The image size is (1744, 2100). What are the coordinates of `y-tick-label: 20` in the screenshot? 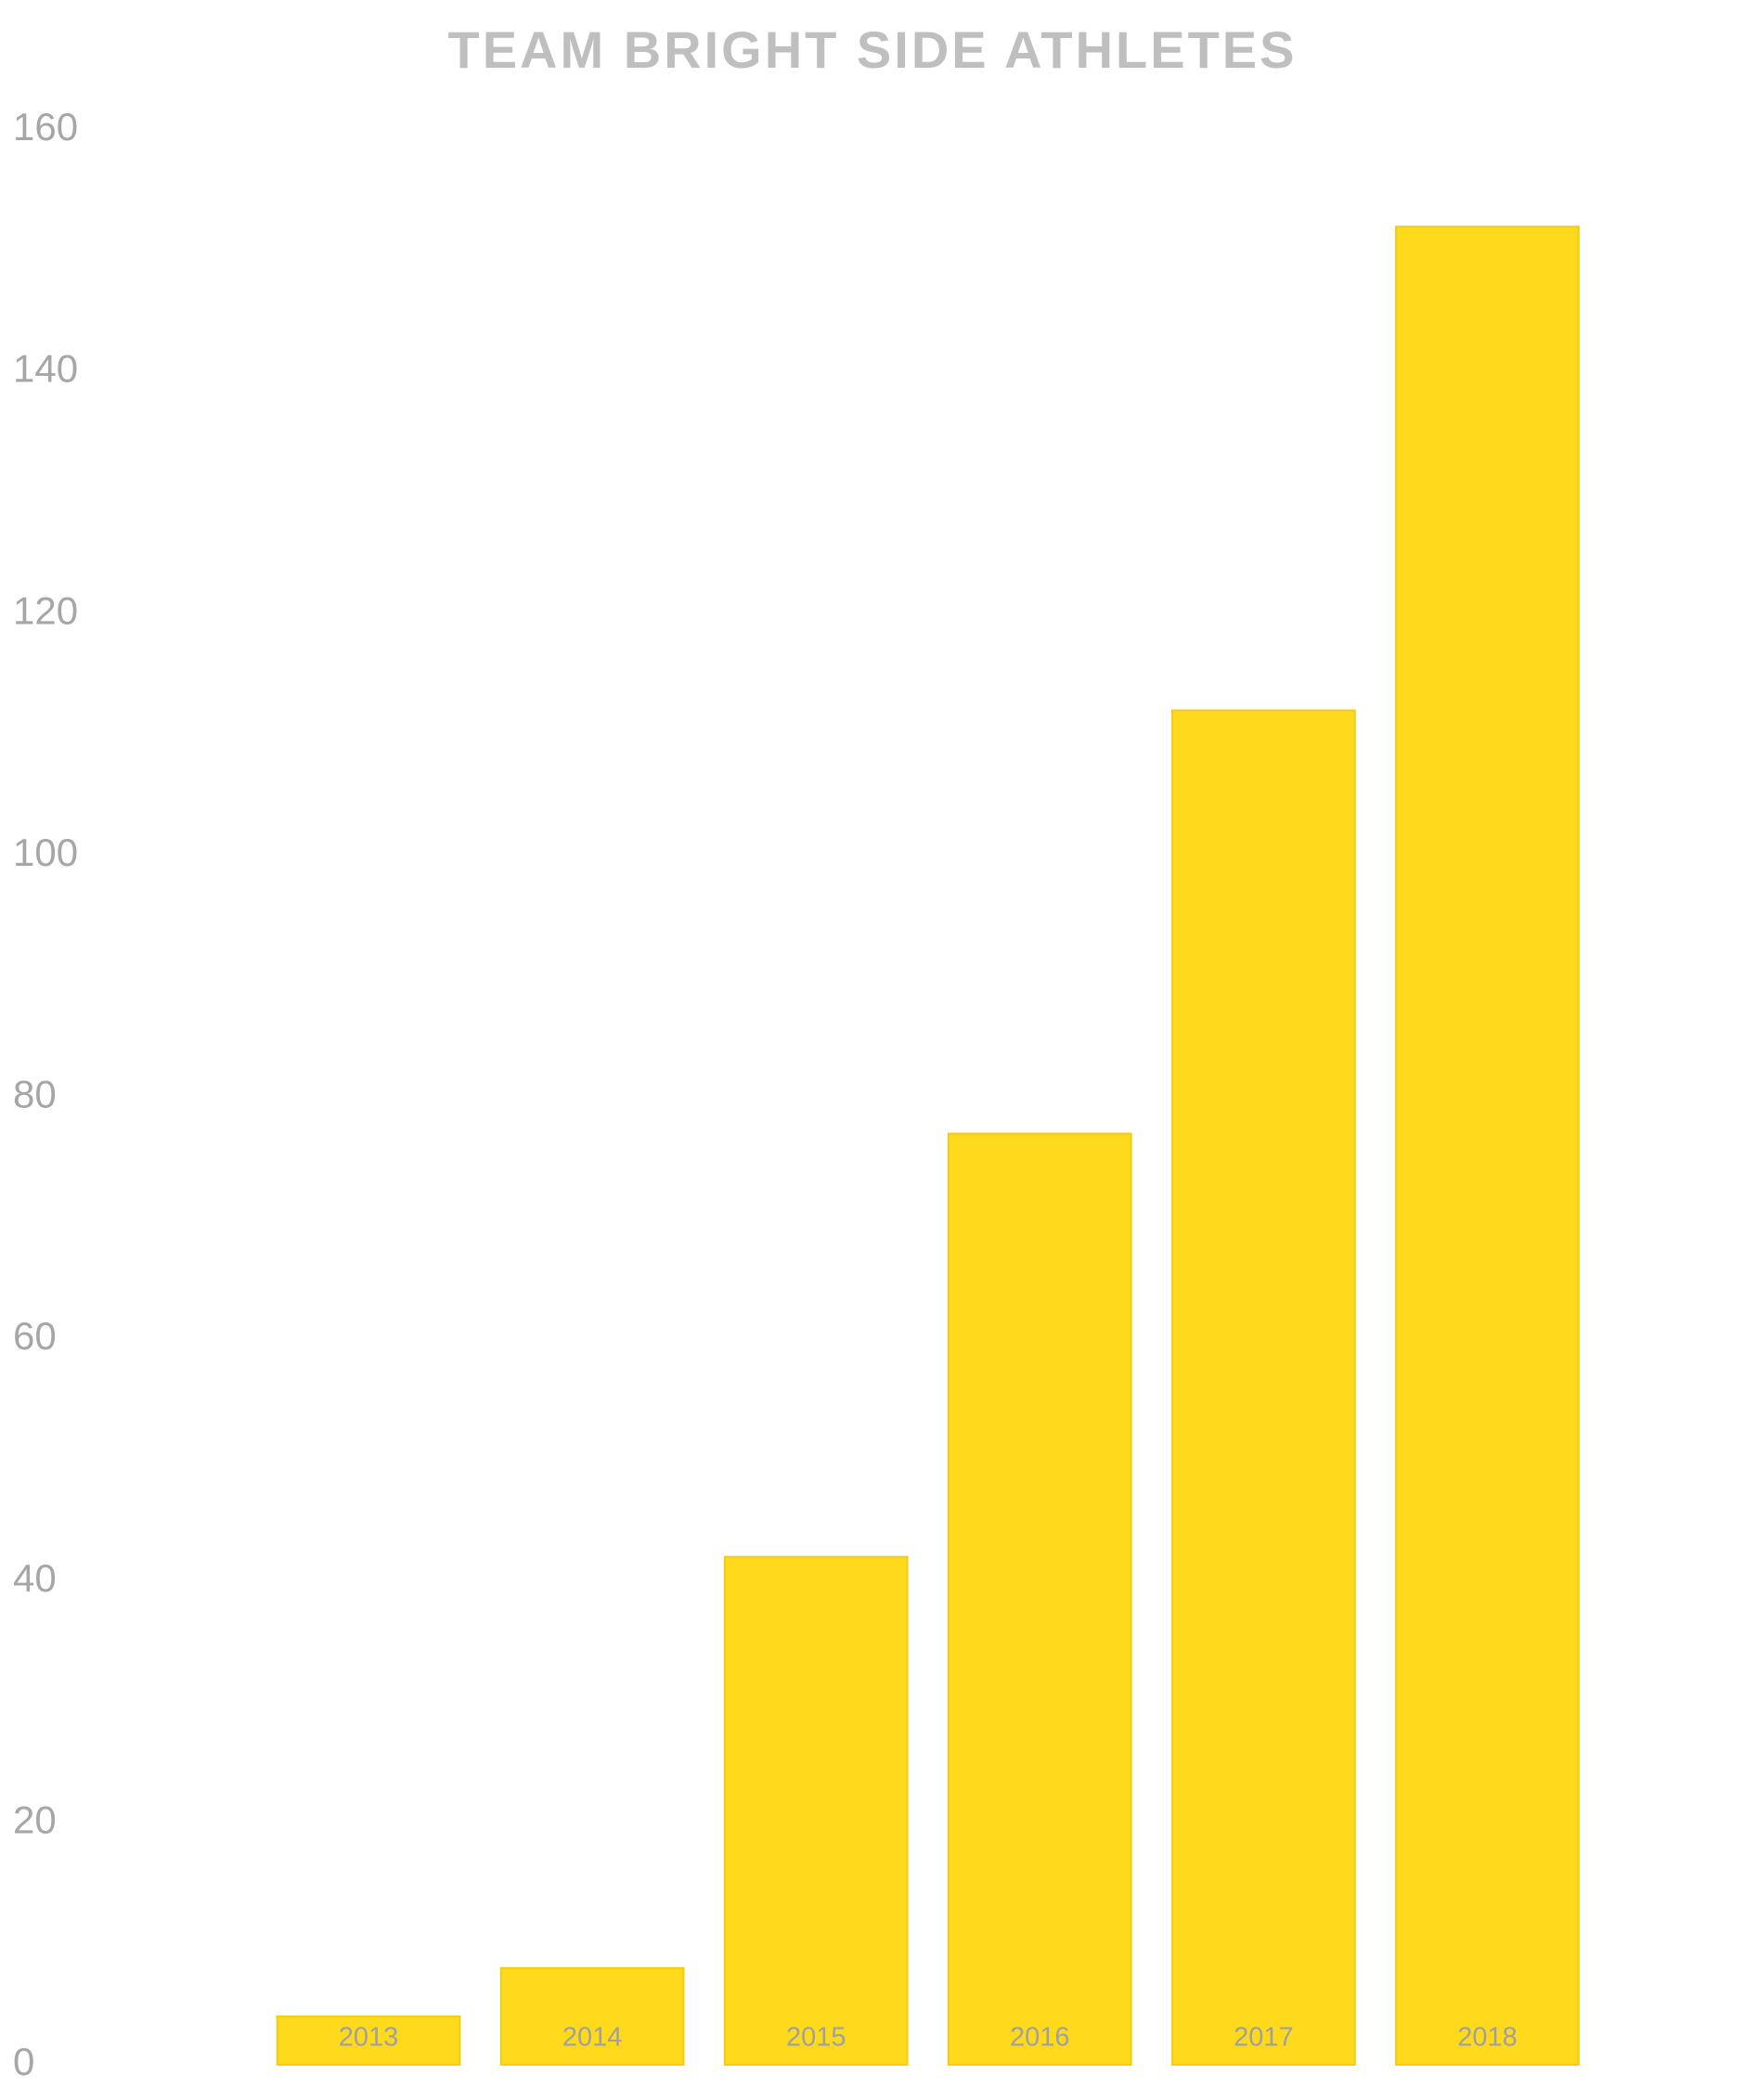 It's located at (35, 1819).